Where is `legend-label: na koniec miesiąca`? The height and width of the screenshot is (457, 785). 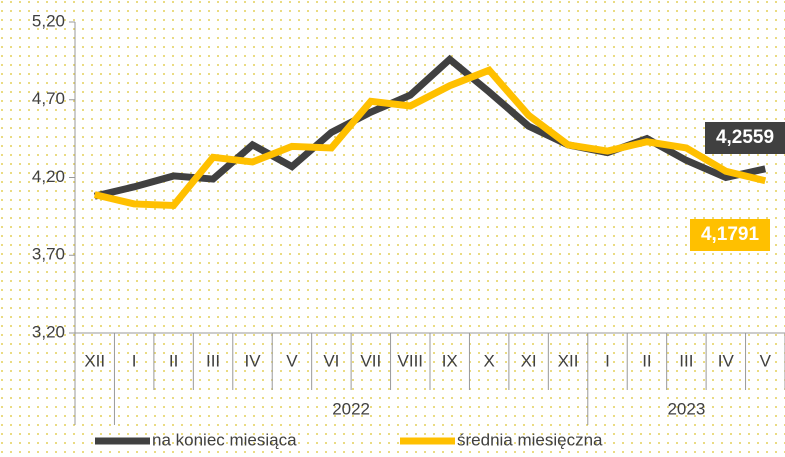
legend-label: na koniec miesiąca is located at coordinates (224, 439).